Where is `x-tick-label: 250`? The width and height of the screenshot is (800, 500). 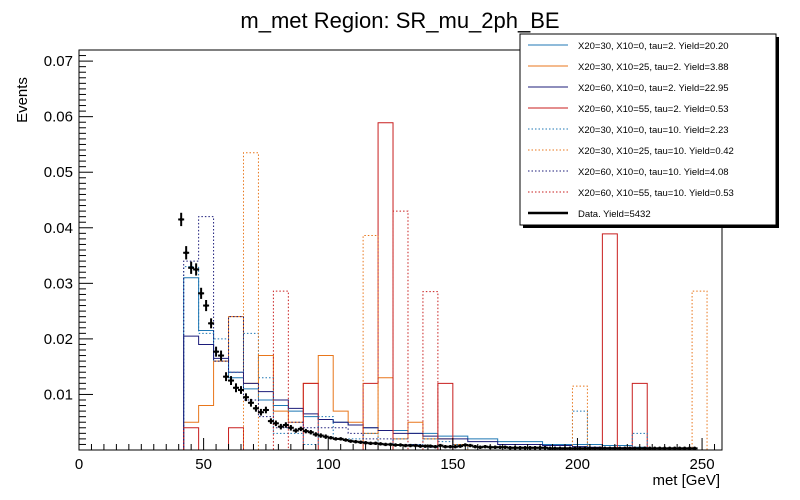
x-tick-label: 250 is located at coordinates (702, 464).